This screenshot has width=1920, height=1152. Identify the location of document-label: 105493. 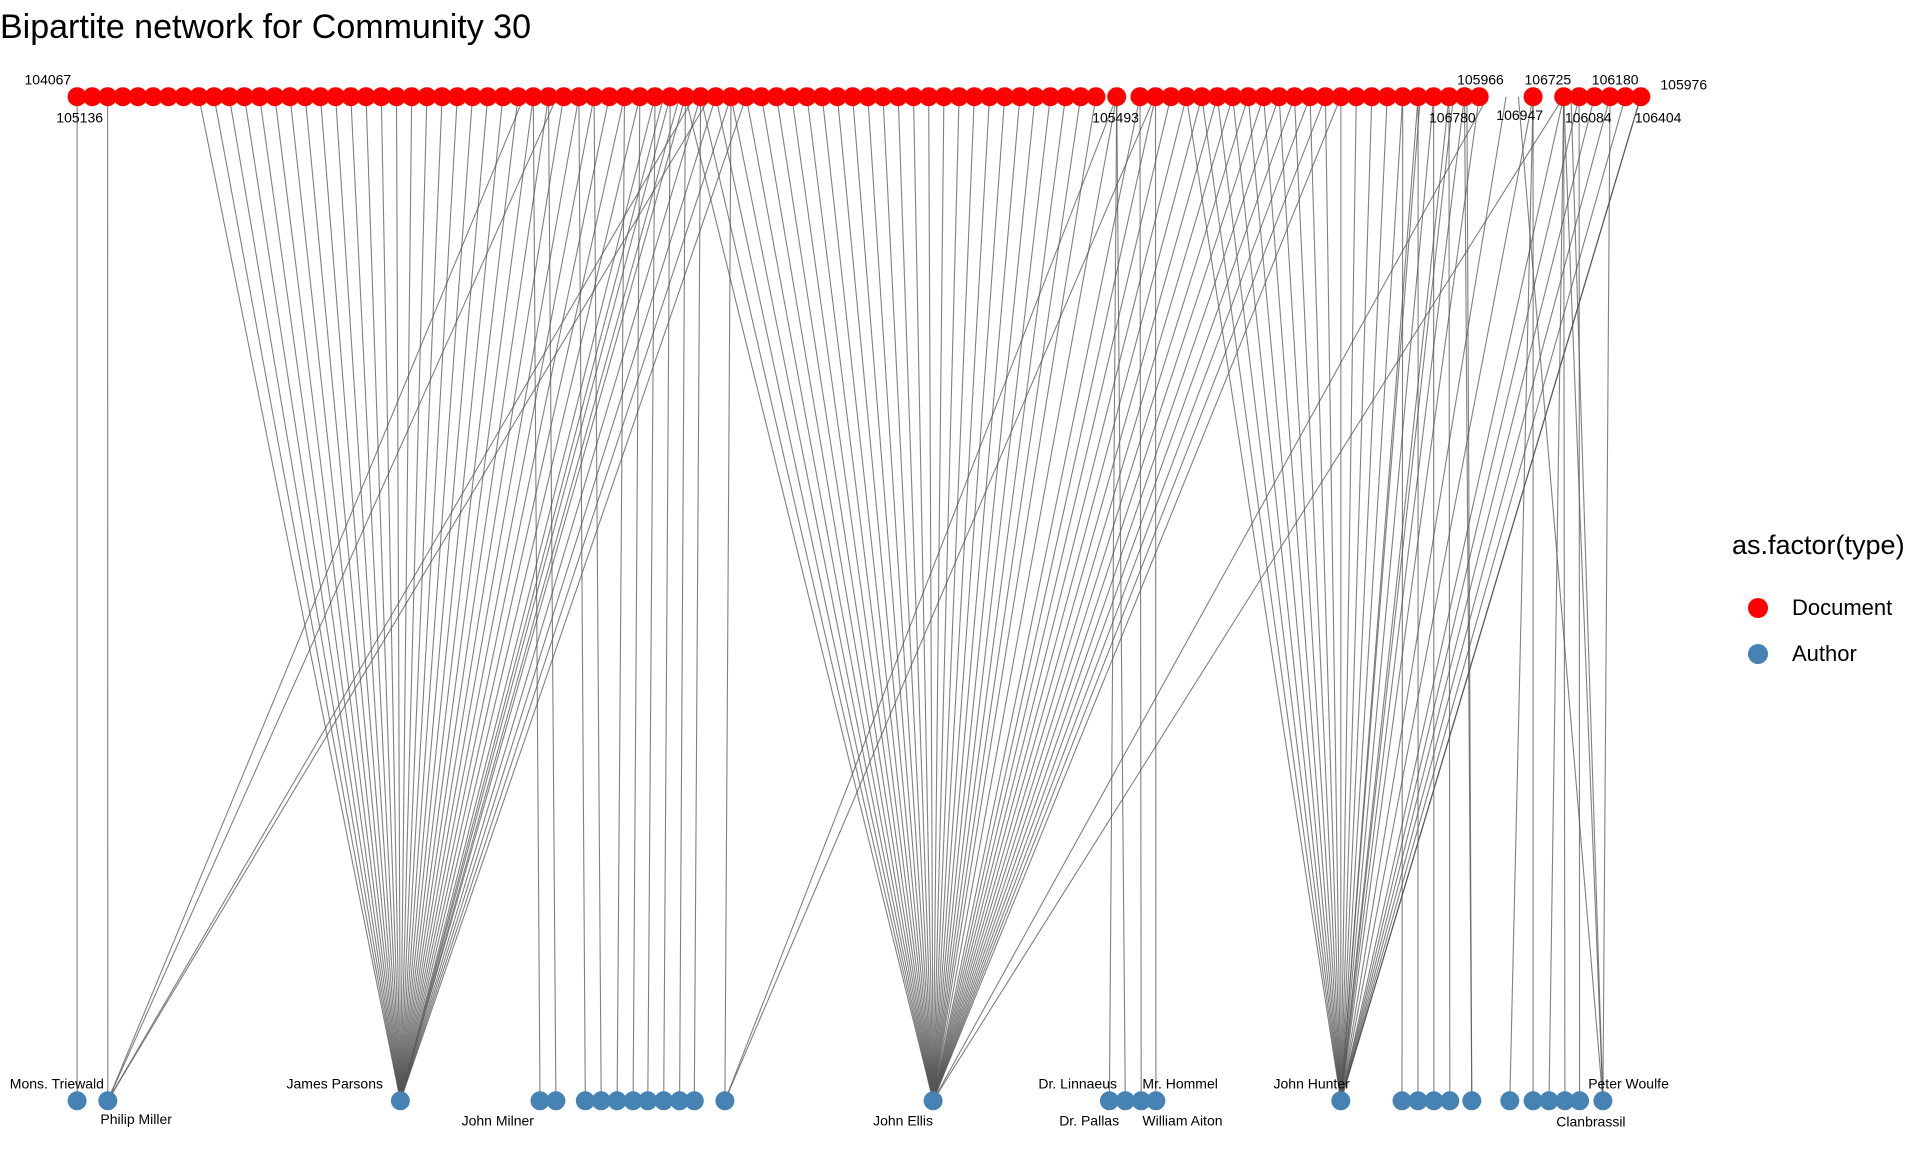
(1115, 117).